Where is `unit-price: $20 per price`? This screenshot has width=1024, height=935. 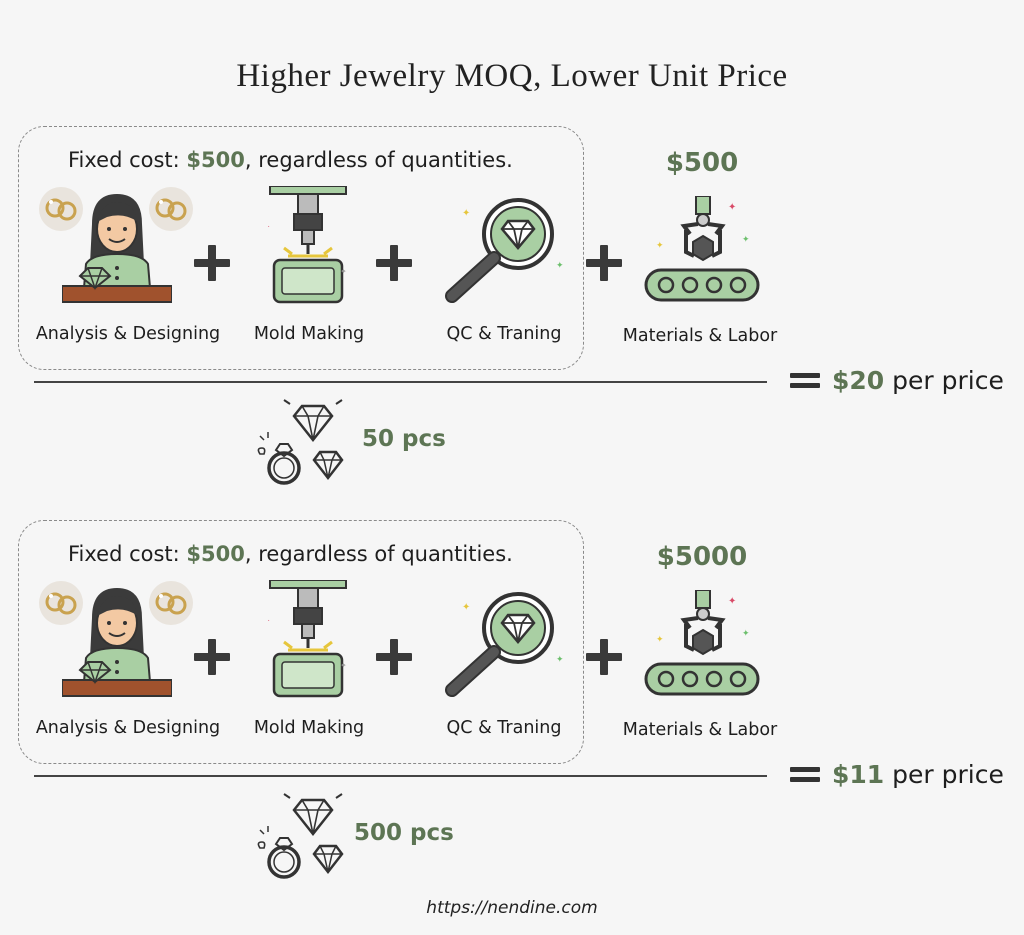 unit-price: $20 per price is located at coordinates (897, 380).